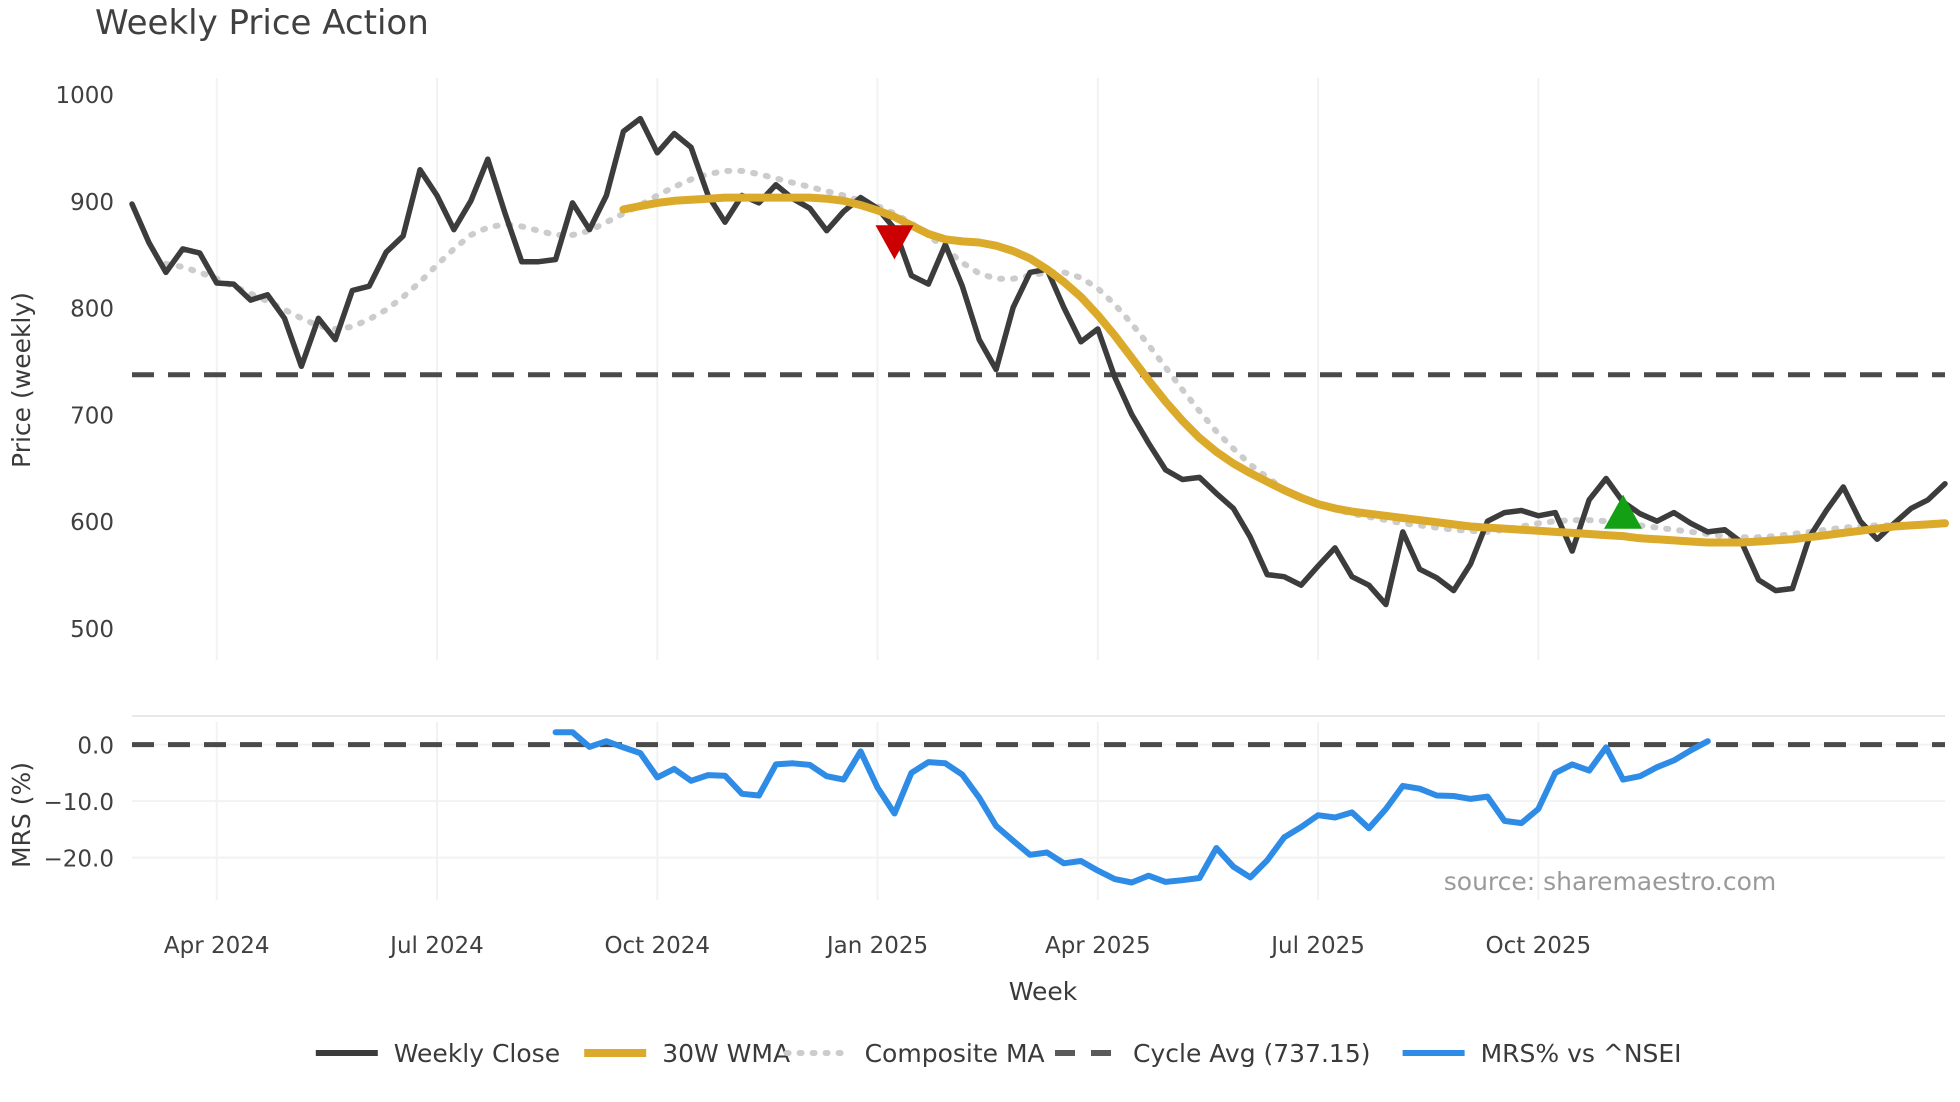 The width and height of the screenshot is (1960, 1102). I want to click on mrs-tick-label: −20.0, so click(79, 860).